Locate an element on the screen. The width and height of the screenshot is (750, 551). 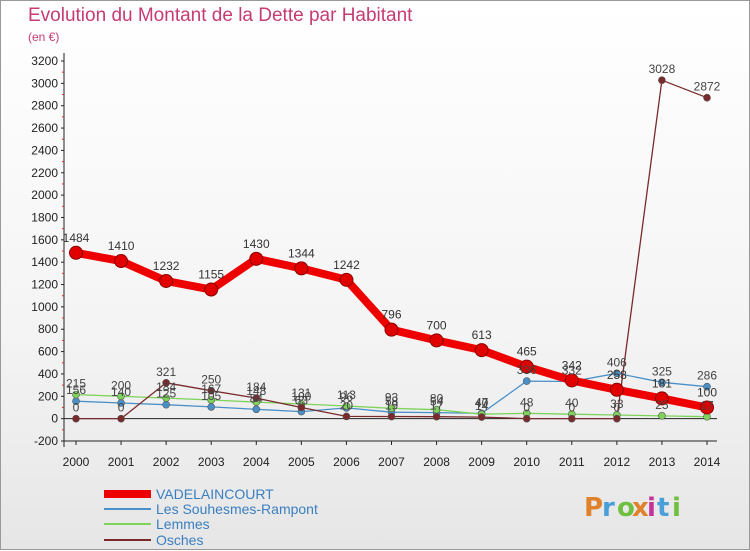
data-label: 25 is located at coordinates (662, 405).